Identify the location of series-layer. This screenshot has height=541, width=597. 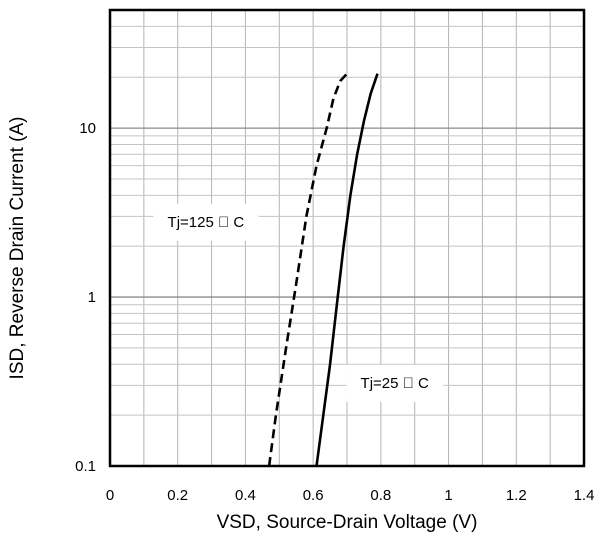
(323, 269).